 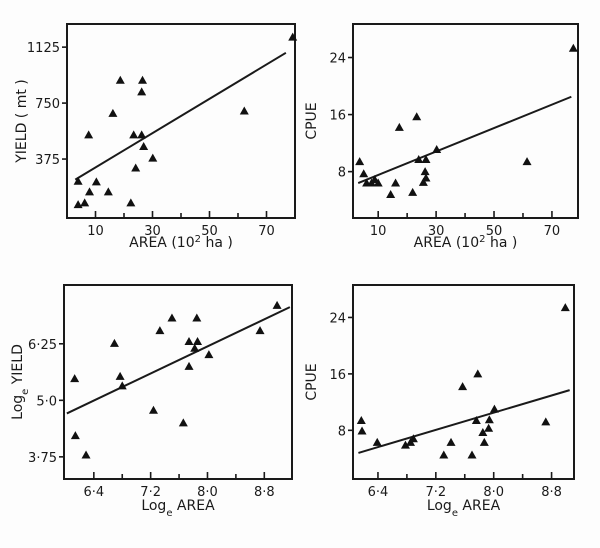 What do you see at coordinates (264, 492) in the screenshot?
I see `x-tick-label: 8·8` at bounding box center [264, 492].